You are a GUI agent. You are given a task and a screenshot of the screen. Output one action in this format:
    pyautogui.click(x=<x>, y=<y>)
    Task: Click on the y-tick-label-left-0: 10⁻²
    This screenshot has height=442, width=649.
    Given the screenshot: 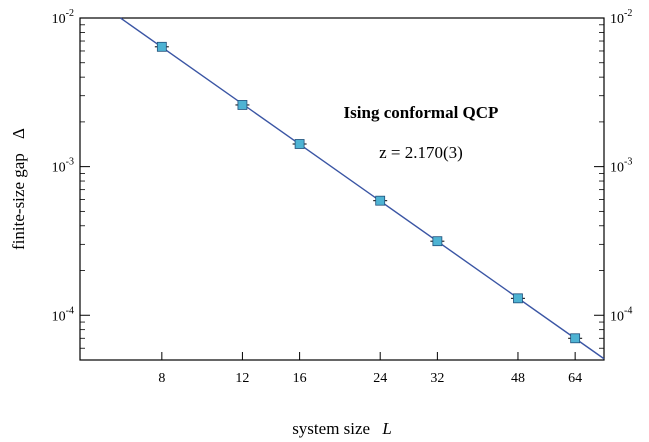 What is the action you would take?
    pyautogui.click(x=63, y=17)
    